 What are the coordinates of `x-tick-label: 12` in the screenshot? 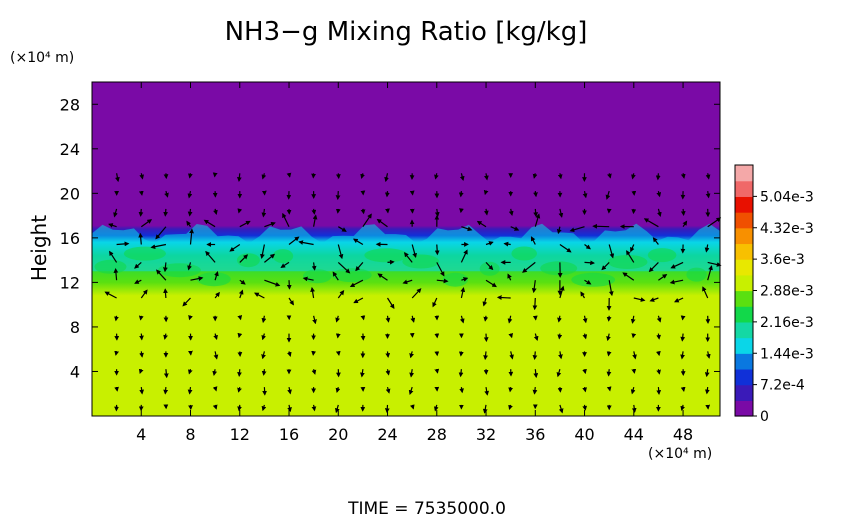 It's located at (240, 434).